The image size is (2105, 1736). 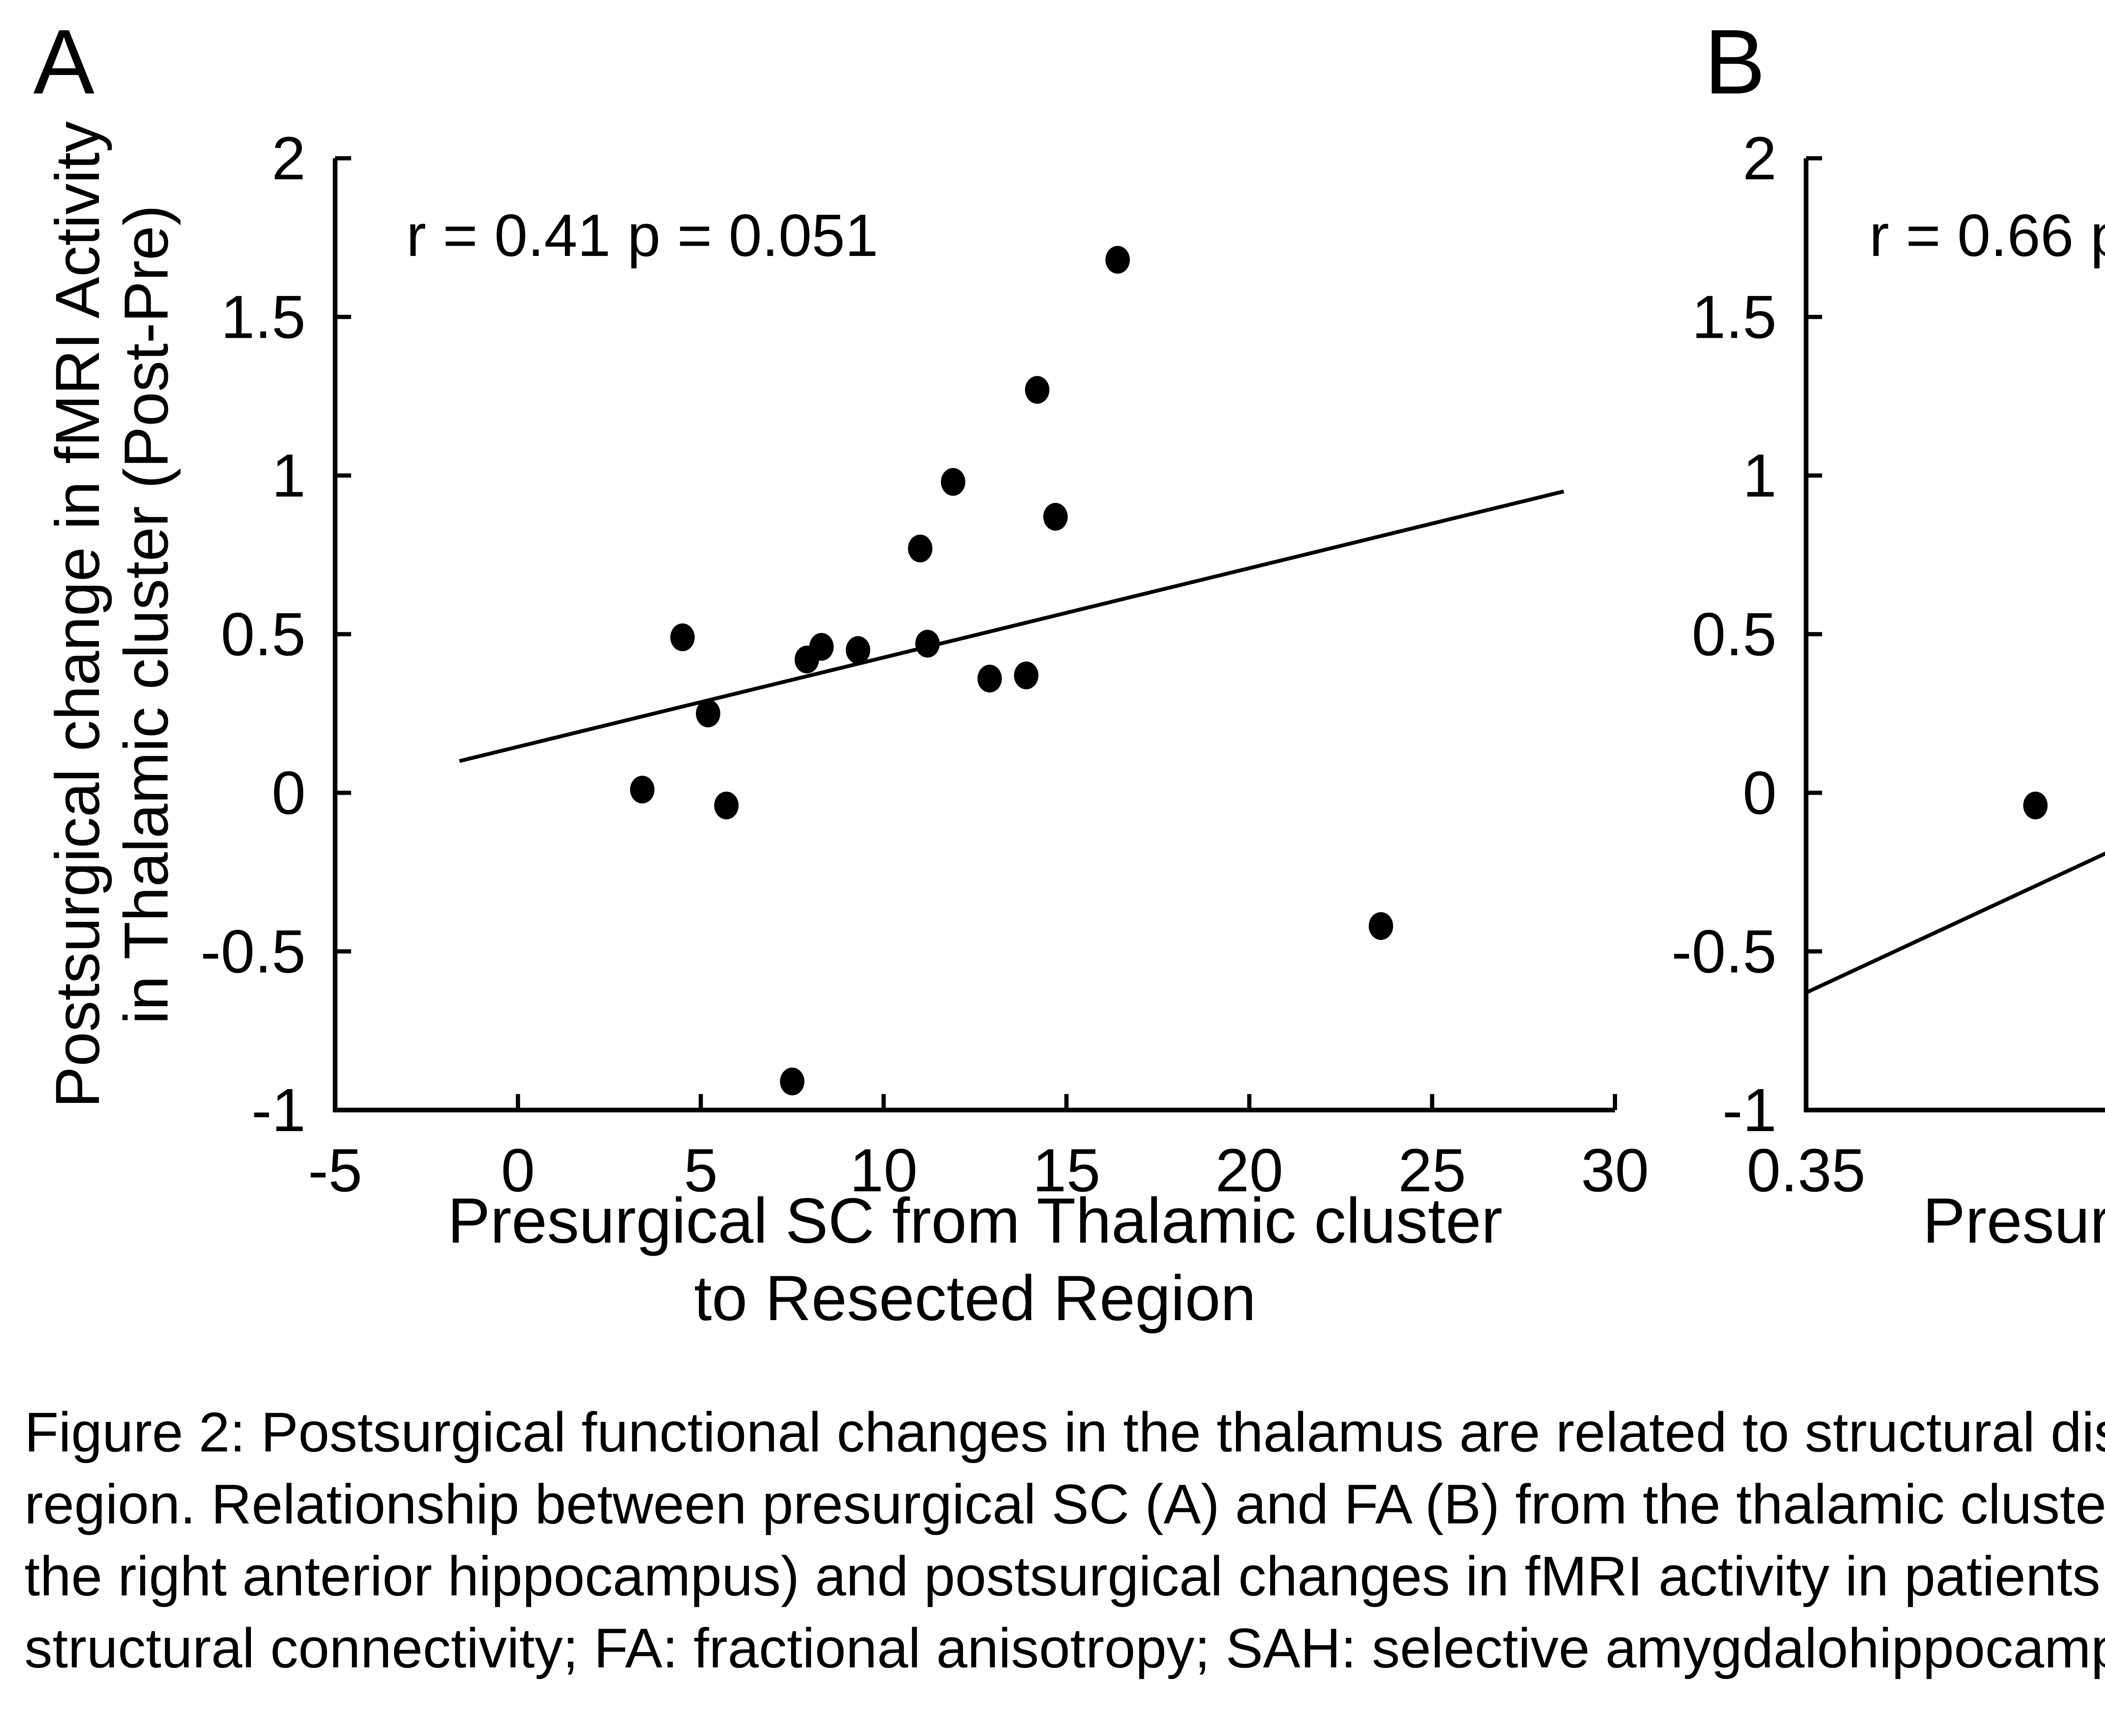 What do you see at coordinates (2014, 1221) in the screenshot?
I see `x-axis-label-line1: Presurgical FA from Thalamic cluster` at bounding box center [2014, 1221].